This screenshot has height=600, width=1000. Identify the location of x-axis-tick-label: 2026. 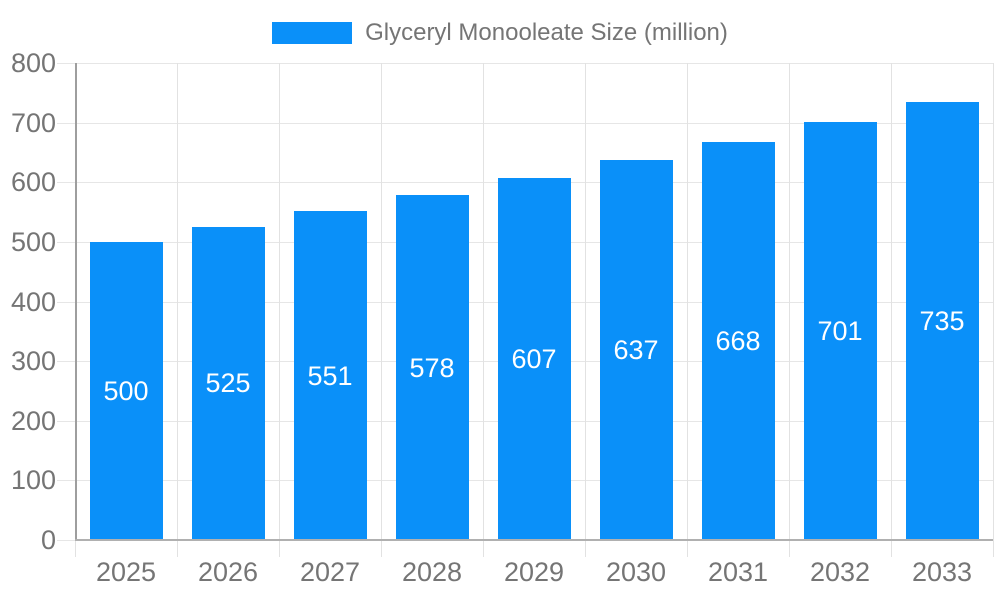
(228, 572).